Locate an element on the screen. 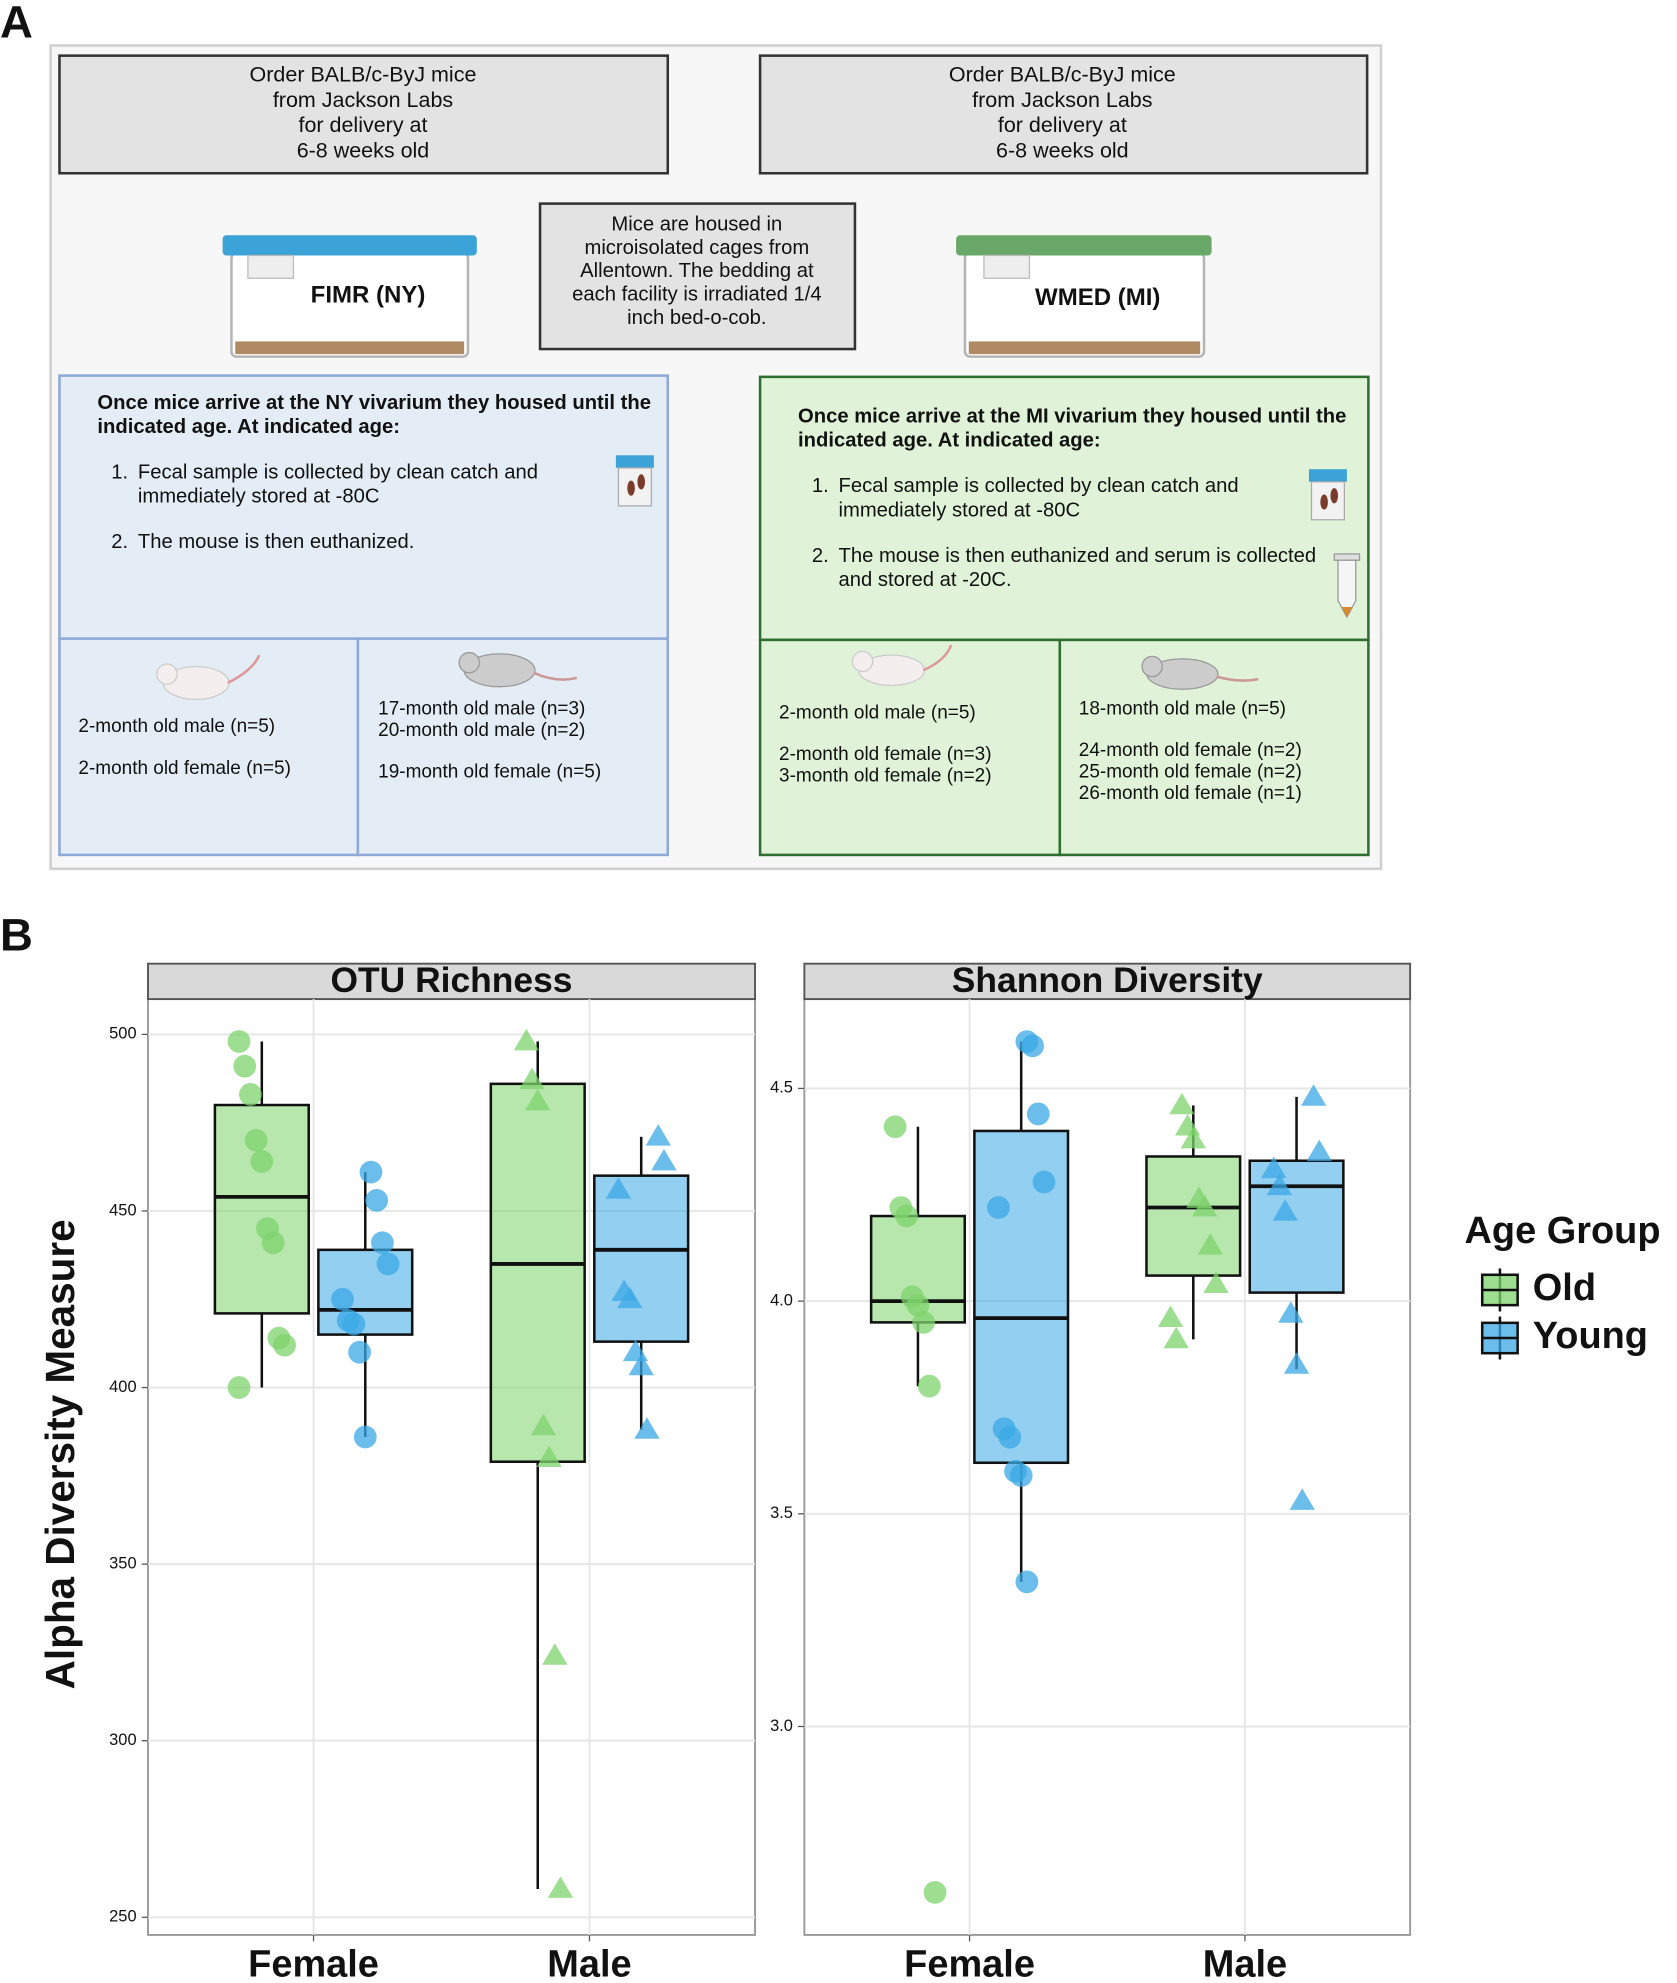 The image size is (1677, 1983). y-tick-label: 4.5 is located at coordinates (781, 1088).